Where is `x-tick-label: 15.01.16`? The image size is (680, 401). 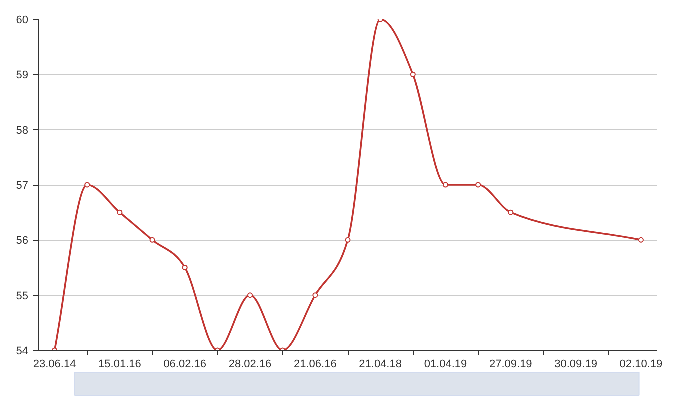
x-tick-label: 15.01.16 is located at coordinates (120, 364).